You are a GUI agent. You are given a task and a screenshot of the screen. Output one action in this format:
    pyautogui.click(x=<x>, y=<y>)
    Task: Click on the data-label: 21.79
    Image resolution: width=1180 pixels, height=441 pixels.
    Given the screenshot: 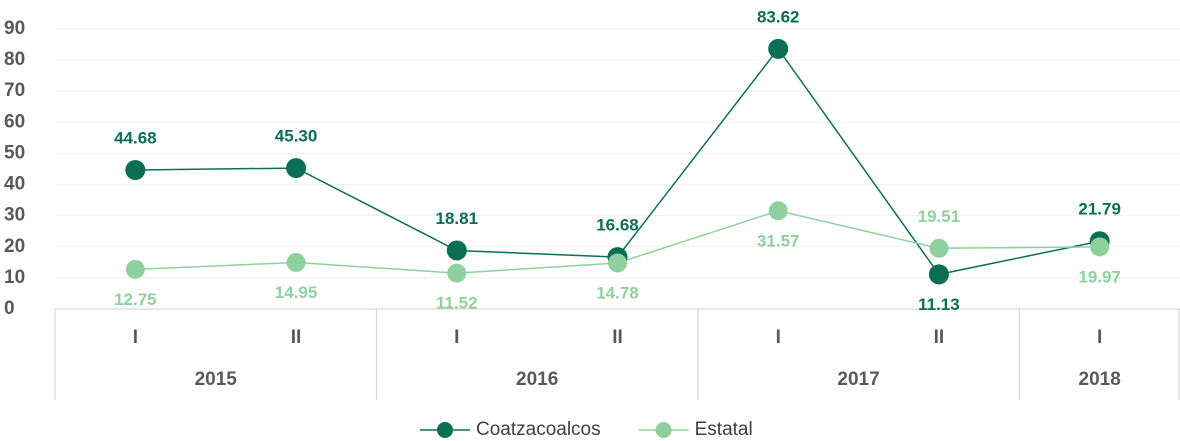 What is the action you would take?
    pyautogui.click(x=1099, y=209)
    